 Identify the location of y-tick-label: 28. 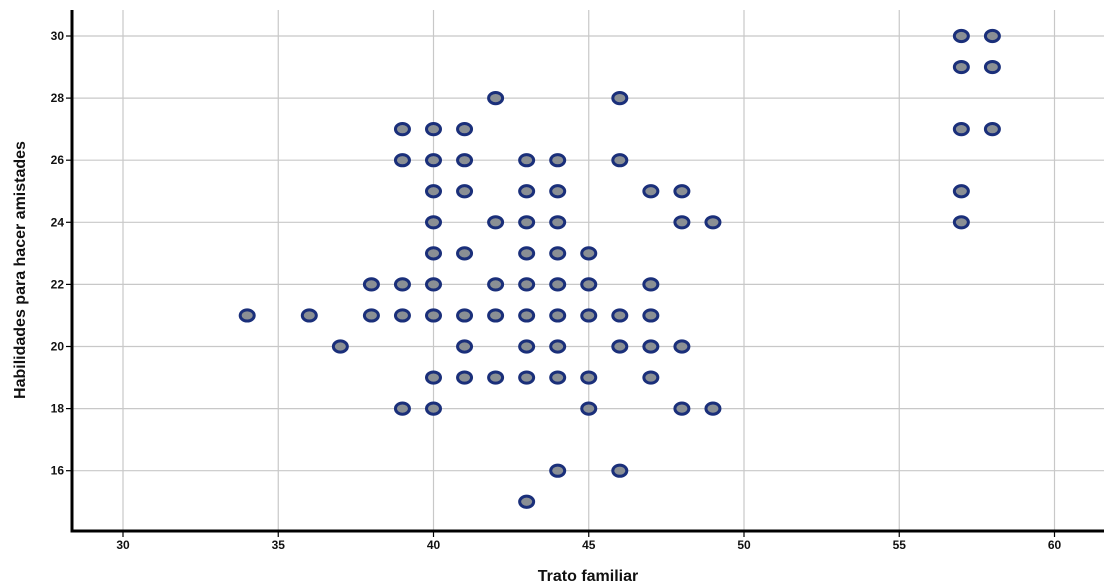
(58, 98).